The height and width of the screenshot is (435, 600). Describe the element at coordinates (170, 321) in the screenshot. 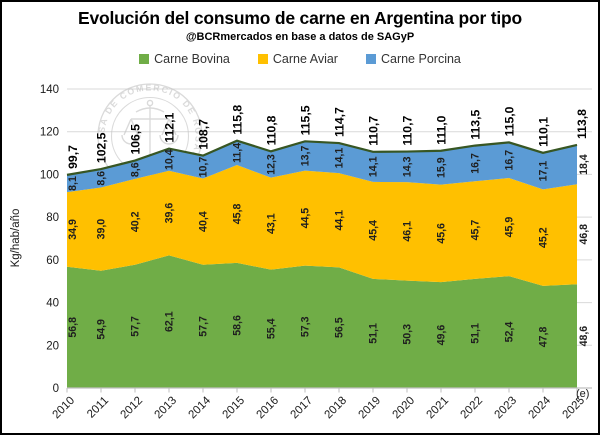

I see `data-label-carne-bovina: 62,1` at that location.